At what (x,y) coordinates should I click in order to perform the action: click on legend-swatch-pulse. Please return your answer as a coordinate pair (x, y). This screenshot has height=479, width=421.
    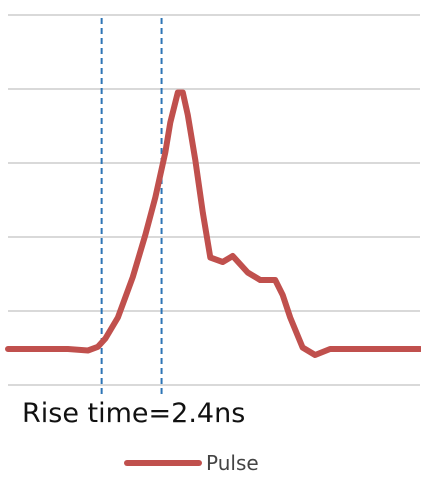
    Looking at the image, I should click on (163, 463).